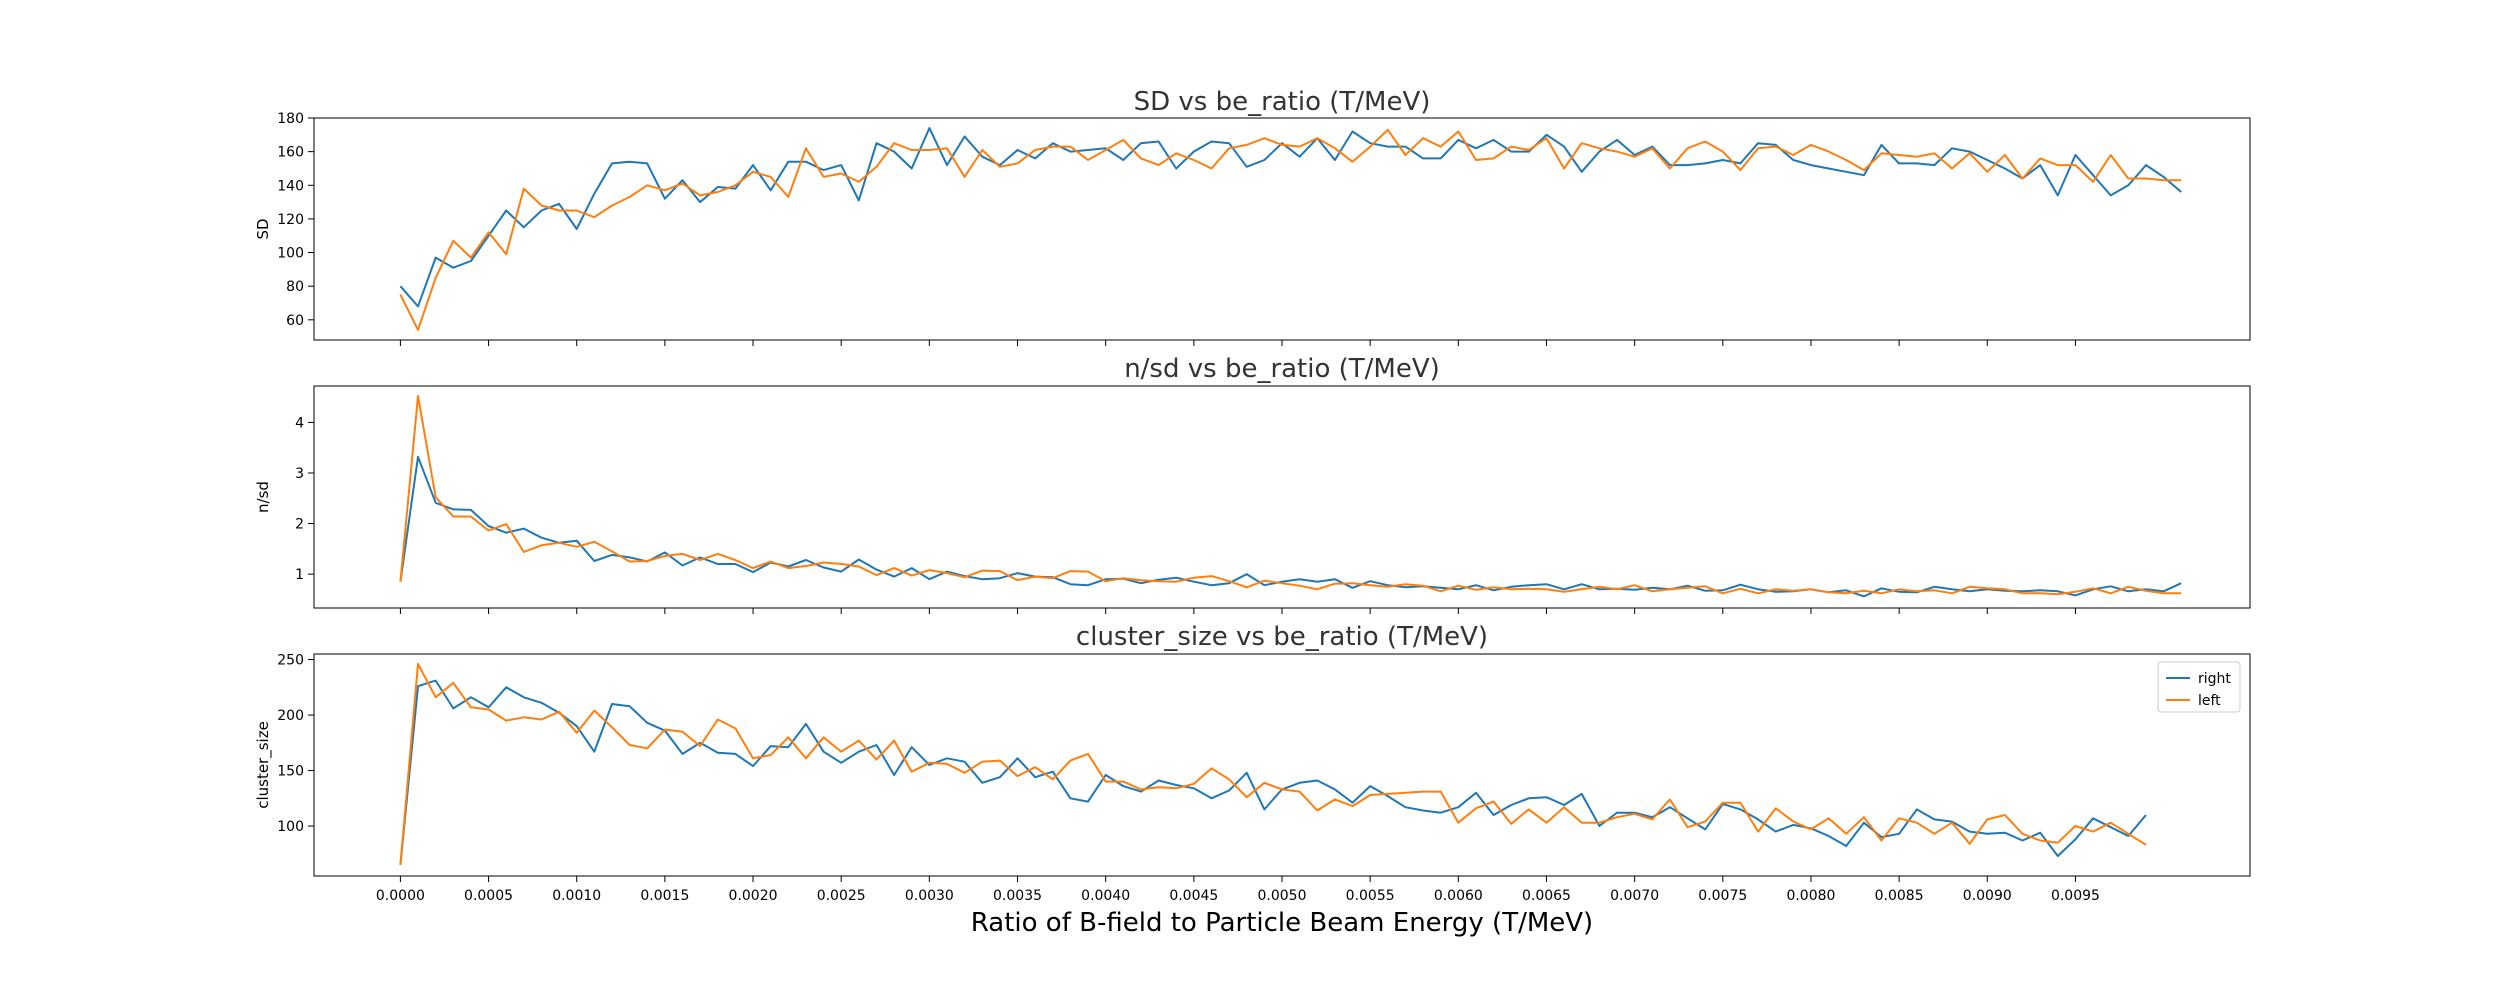 Image resolution: width=2493 pixels, height=982 pixels. What do you see at coordinates (2075, 896) in the screenshot?
I see `x-tick-label: 0.0095` at bounding box center [2075, 896].